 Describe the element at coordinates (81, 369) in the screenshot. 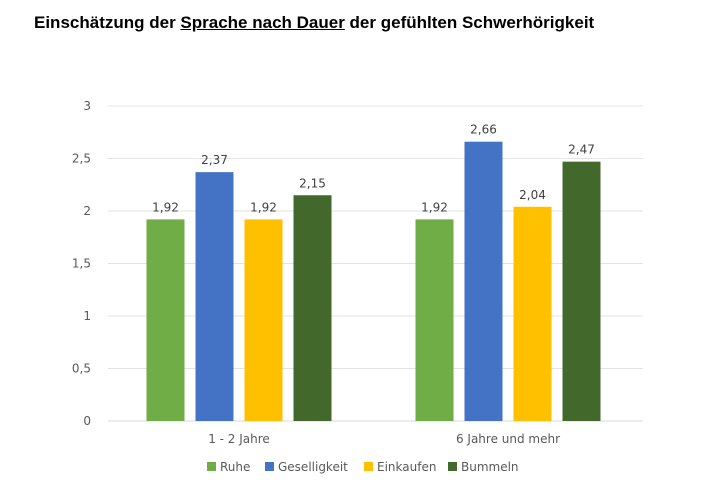

I see `y-tick-label: 0,5` at that location.